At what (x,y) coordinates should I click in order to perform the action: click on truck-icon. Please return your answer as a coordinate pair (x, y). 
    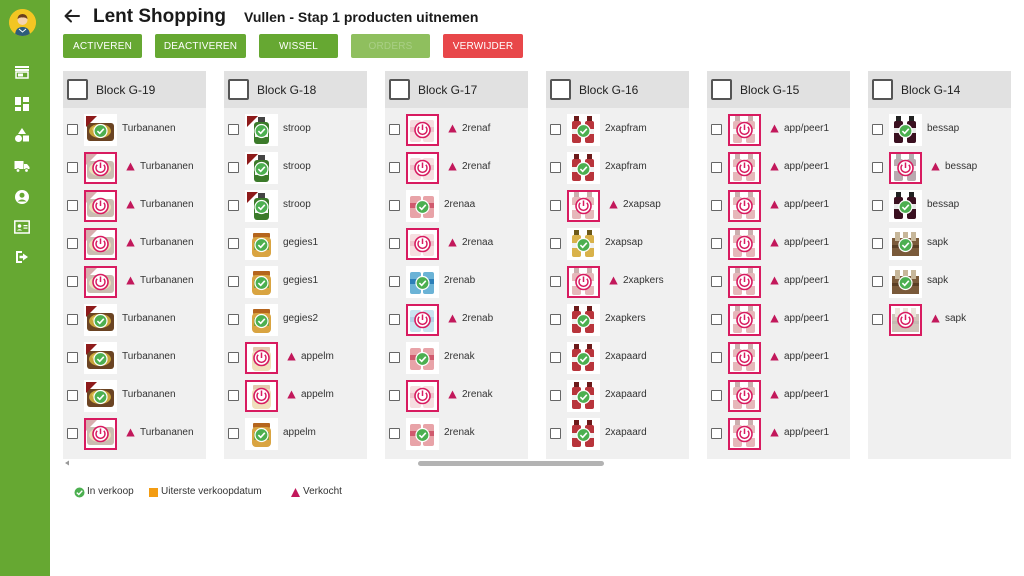
    Looking at the image, I should click on (22, 166).